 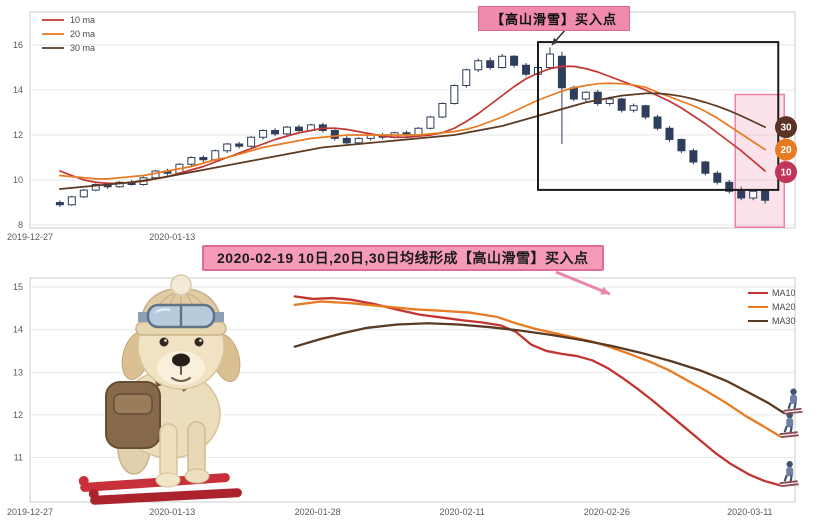 I want to click on svg-text: 30, so click(x=786, y=128).